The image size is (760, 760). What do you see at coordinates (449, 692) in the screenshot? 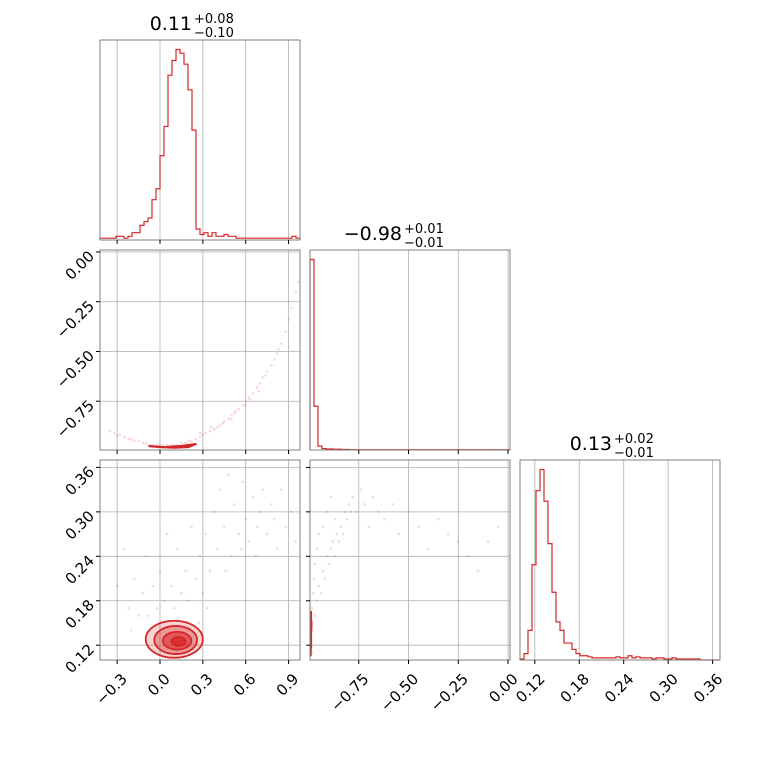
I see `x-tick-label: −0.25` at bounding box center [449, 692].